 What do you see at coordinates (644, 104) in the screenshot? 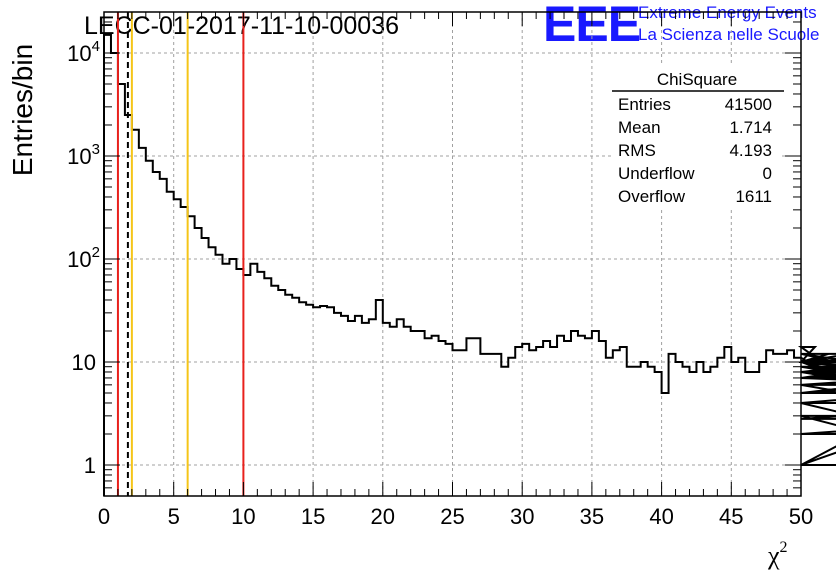
I see `stats-label: Entries` at bounding box center [644, 104].